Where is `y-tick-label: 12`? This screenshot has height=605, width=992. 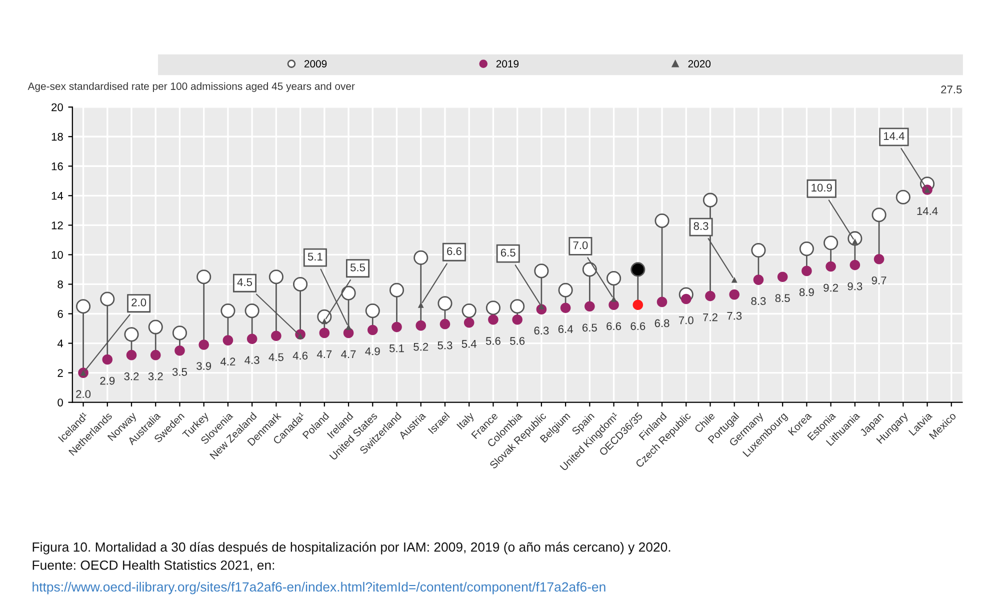 y-tick-label: 12 is located at coordinates (57, 225).